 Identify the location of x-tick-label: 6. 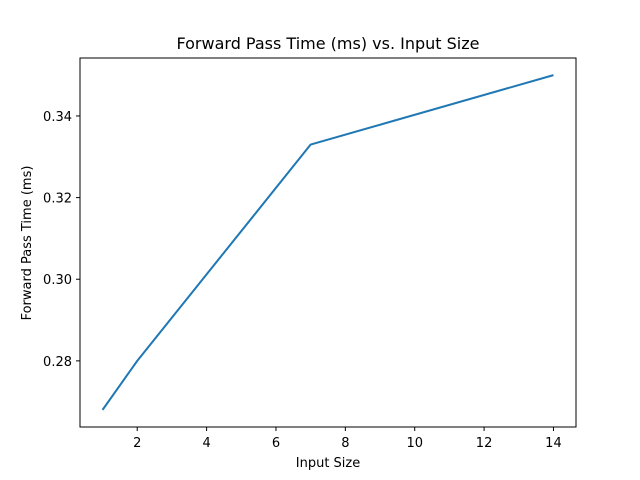
(276, 443).